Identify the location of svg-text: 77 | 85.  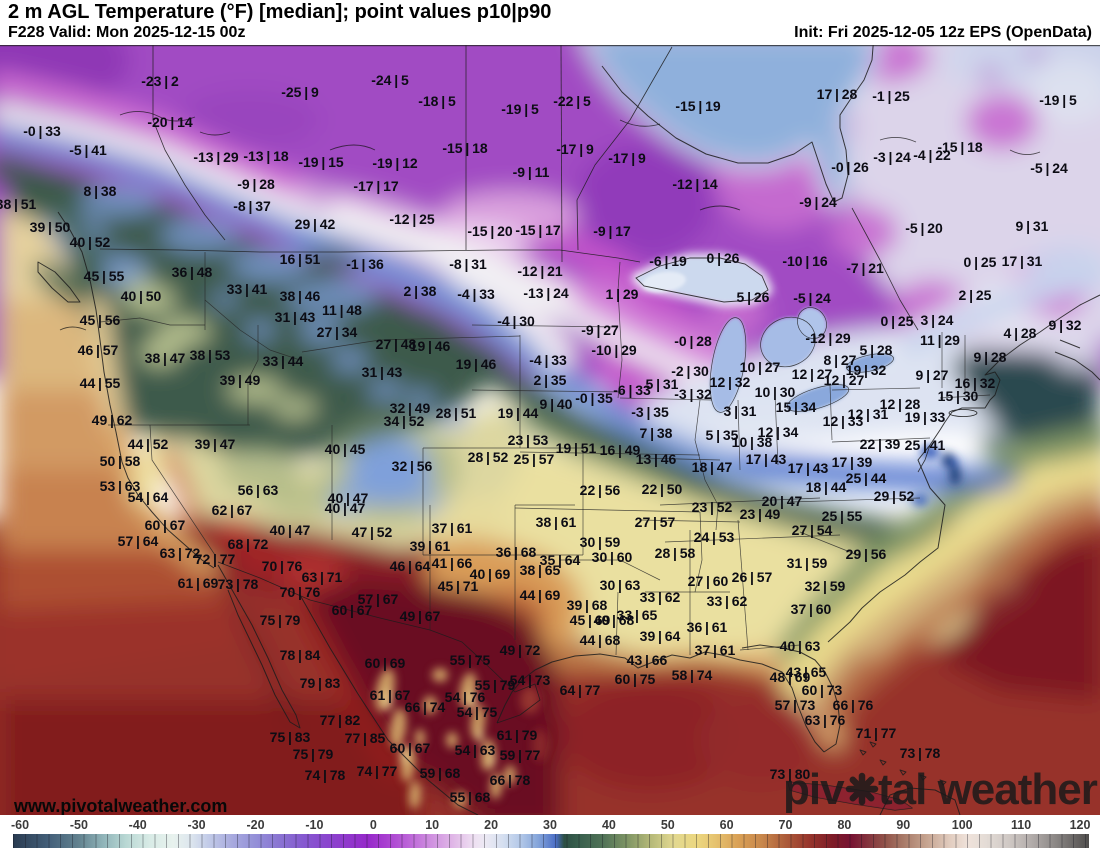
(365, 738).